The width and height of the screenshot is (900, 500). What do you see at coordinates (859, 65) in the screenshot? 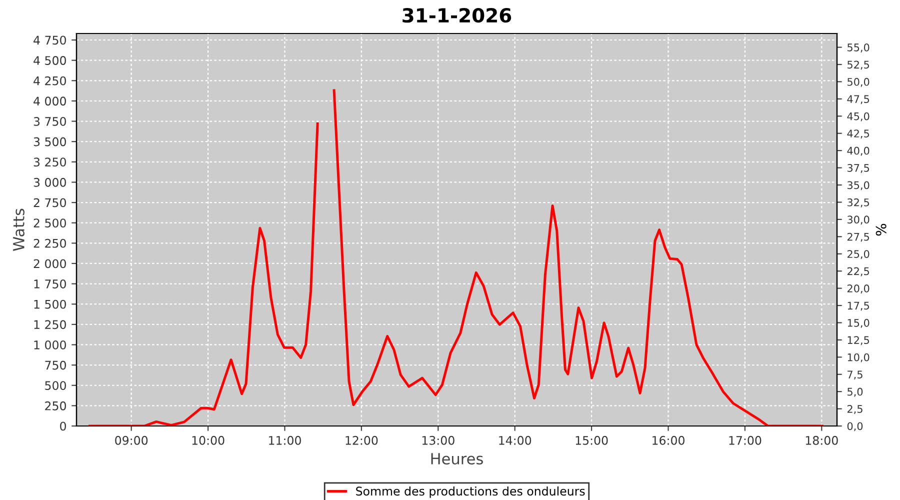
I see `y2-tick-label: 52,5` at bounding box center [859, 65].